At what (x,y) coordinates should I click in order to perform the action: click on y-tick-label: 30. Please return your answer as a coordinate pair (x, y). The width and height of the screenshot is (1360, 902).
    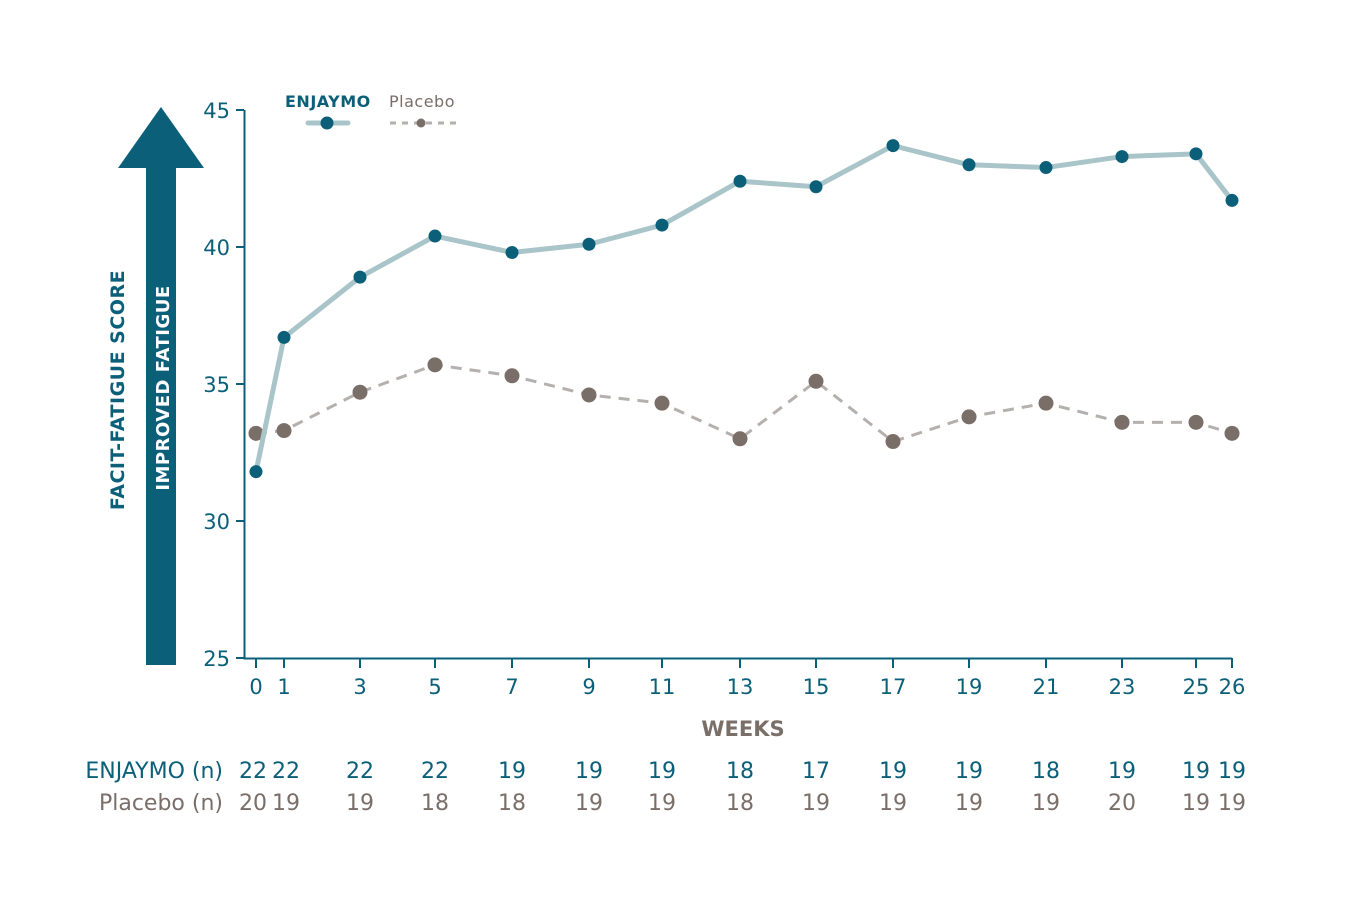
    Looking at the image, I should click on (216, 522).